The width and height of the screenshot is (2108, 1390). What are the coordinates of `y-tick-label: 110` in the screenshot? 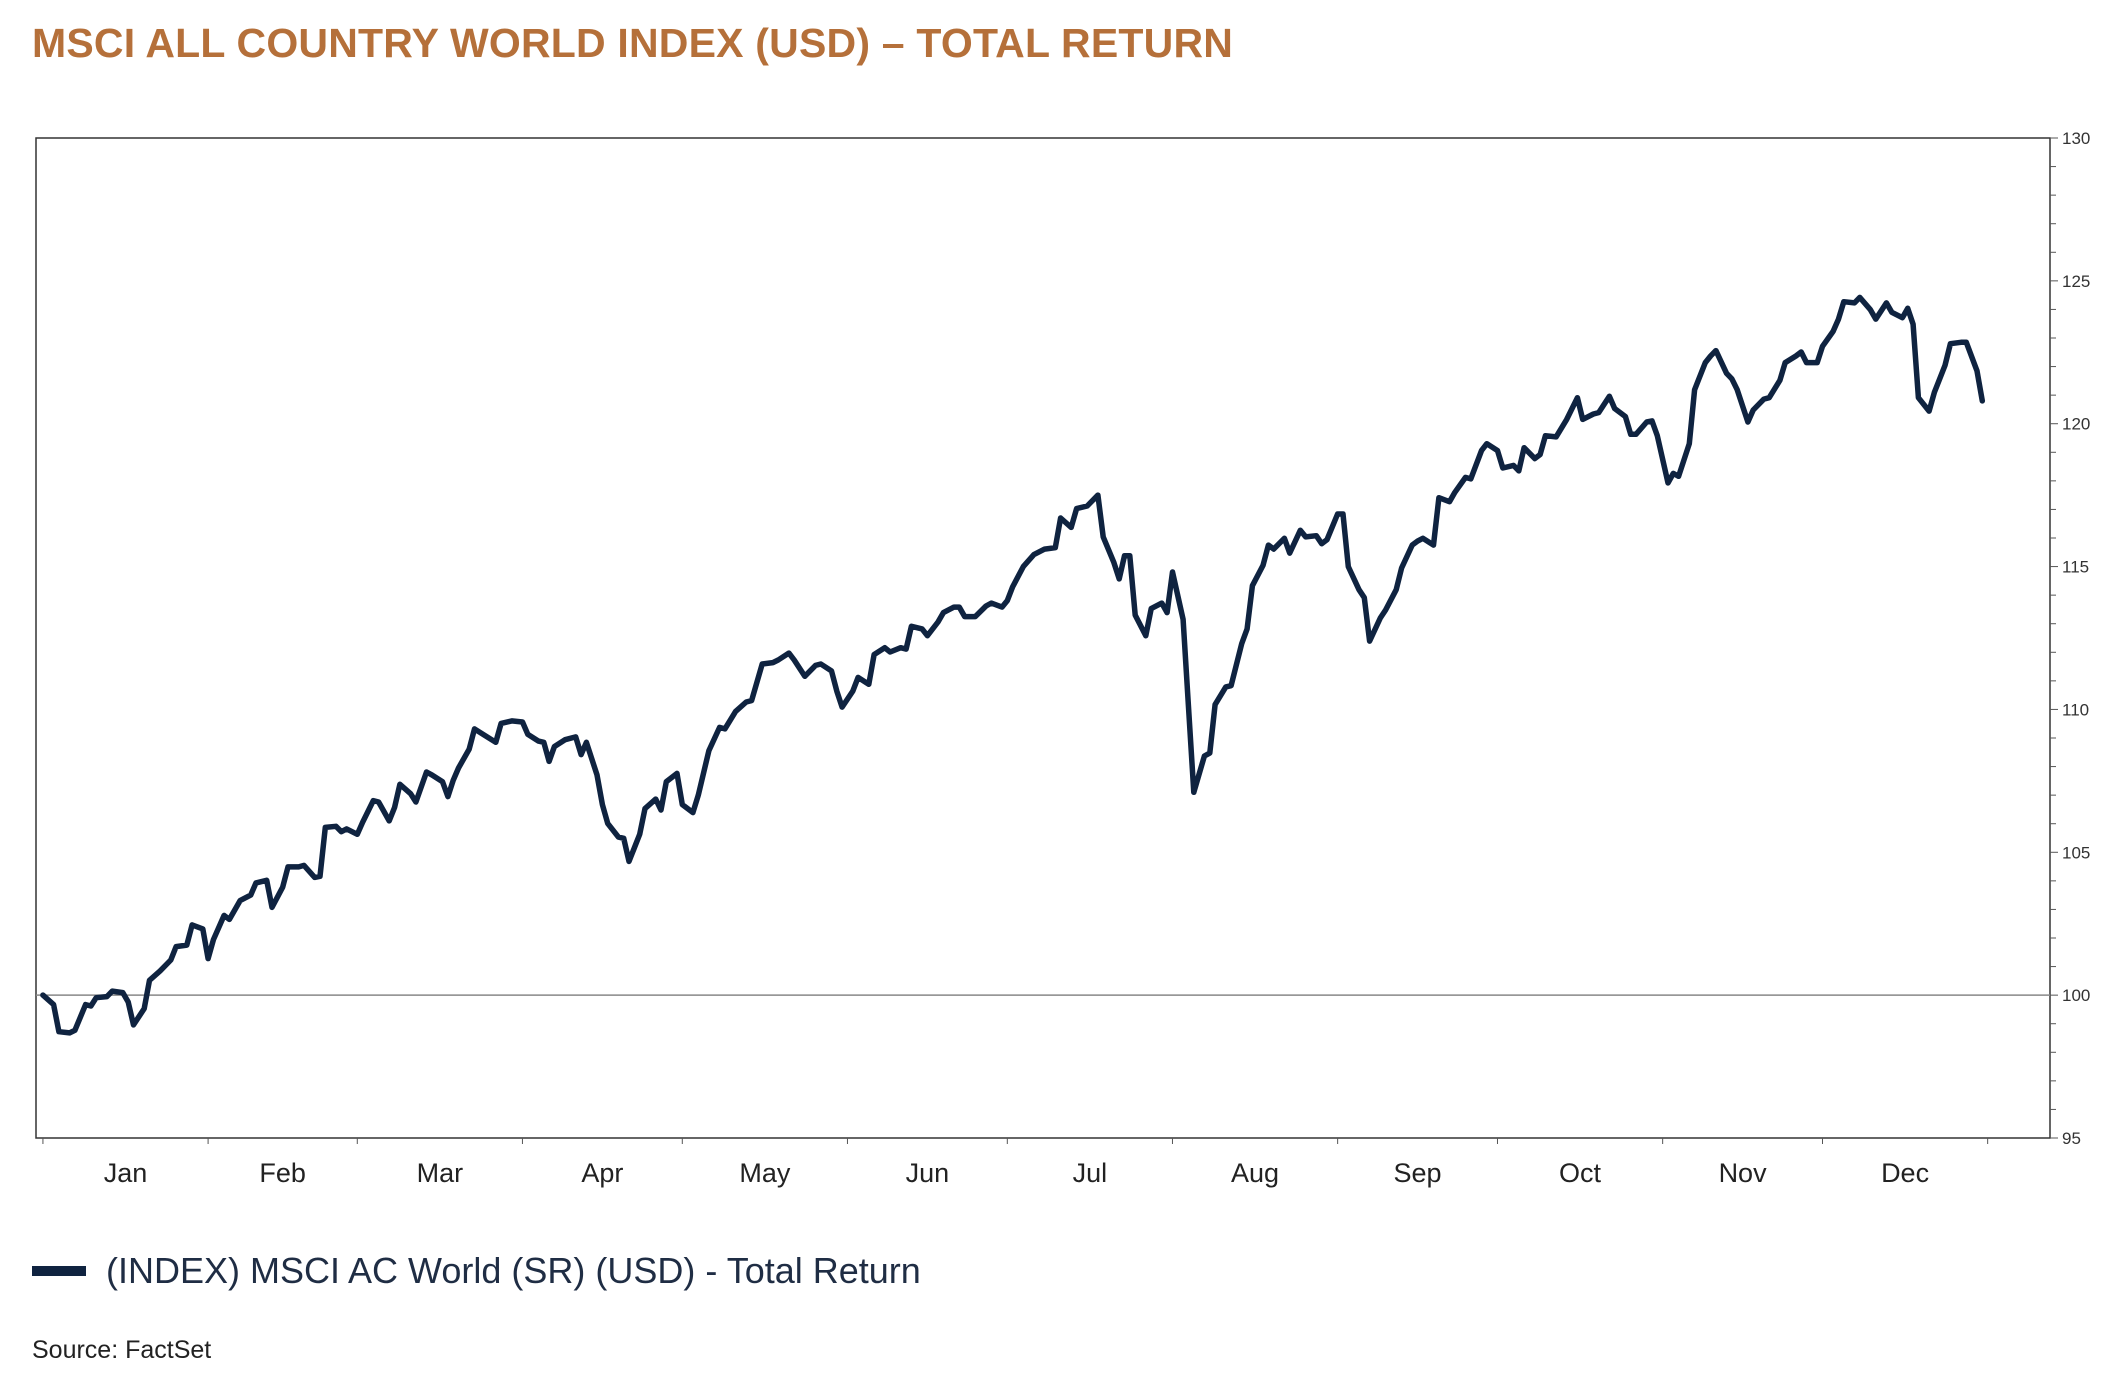 It's located at (2075, 709).